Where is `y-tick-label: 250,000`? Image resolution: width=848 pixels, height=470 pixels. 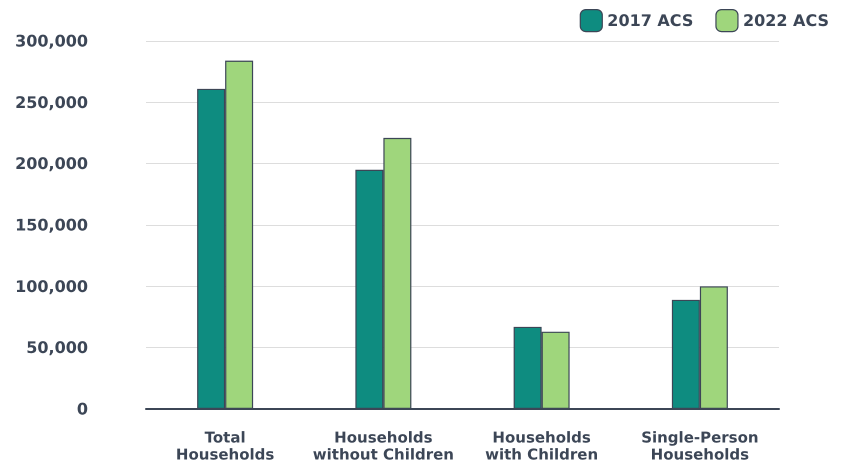
y-tick-label: 250,000 is located at coordinates (51, 102).